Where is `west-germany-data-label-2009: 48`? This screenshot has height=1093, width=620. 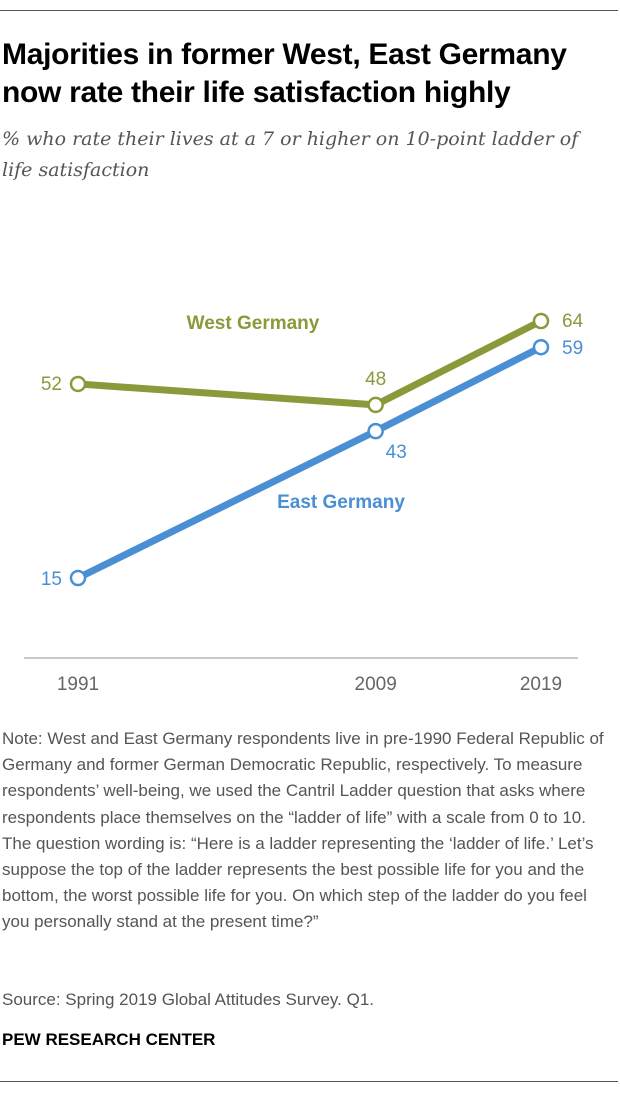 west-germany-data-label-2009: 48 is located at coordinates (375, 379).